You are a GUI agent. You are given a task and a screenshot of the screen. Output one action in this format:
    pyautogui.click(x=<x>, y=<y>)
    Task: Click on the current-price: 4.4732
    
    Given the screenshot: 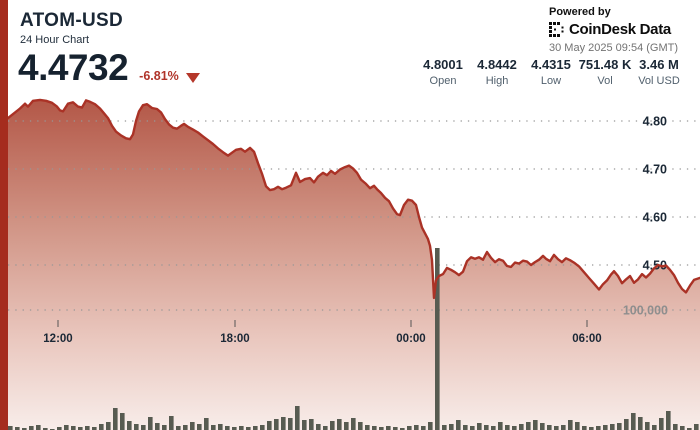 What is the action you would take?
    pyautogui.click(x=73, y=67)
    